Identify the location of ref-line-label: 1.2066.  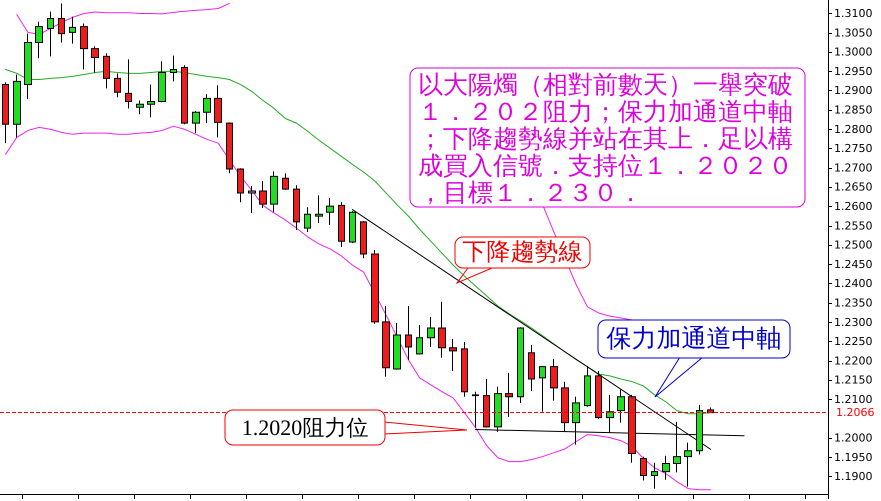
(855, 413).